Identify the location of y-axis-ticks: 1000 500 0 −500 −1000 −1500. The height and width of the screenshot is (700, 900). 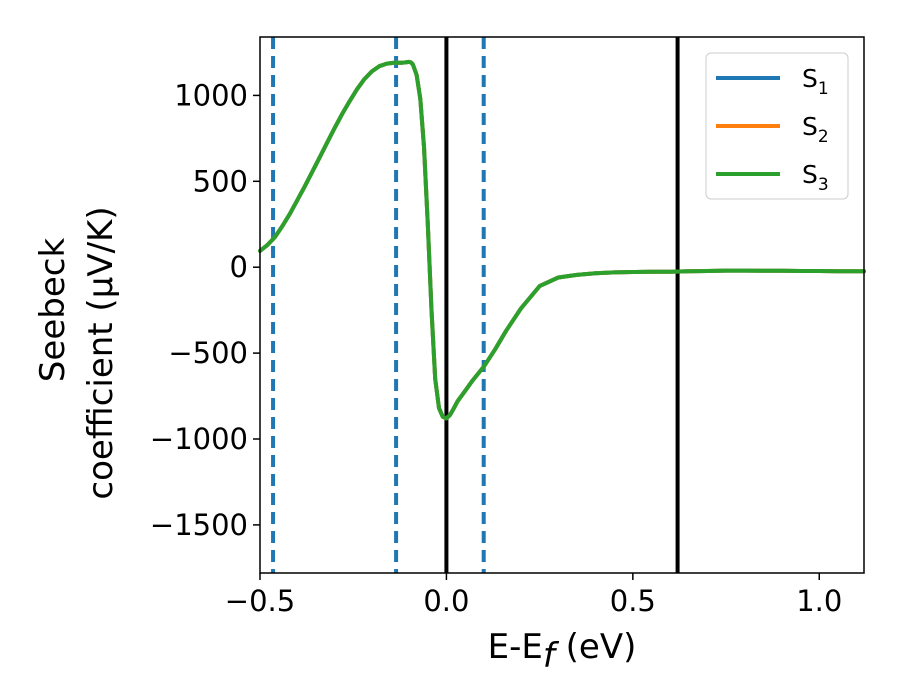
(205, 310).